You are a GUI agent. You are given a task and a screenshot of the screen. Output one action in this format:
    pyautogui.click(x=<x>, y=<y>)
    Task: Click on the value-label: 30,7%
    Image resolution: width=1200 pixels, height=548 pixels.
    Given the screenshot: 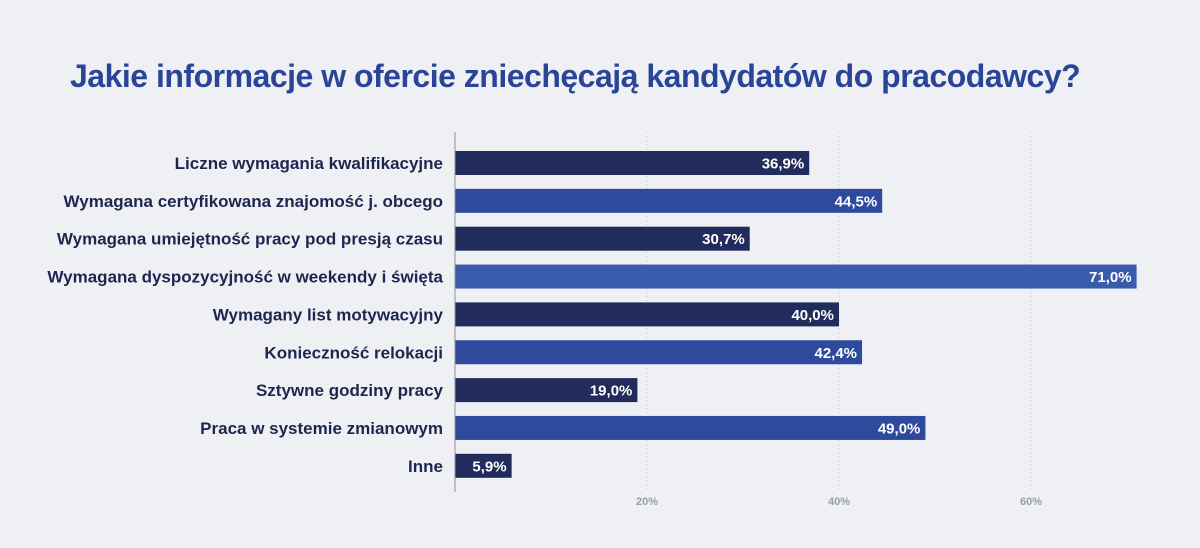 What is the action you would take?
    pyautogui.click(x=723, y=239)
    